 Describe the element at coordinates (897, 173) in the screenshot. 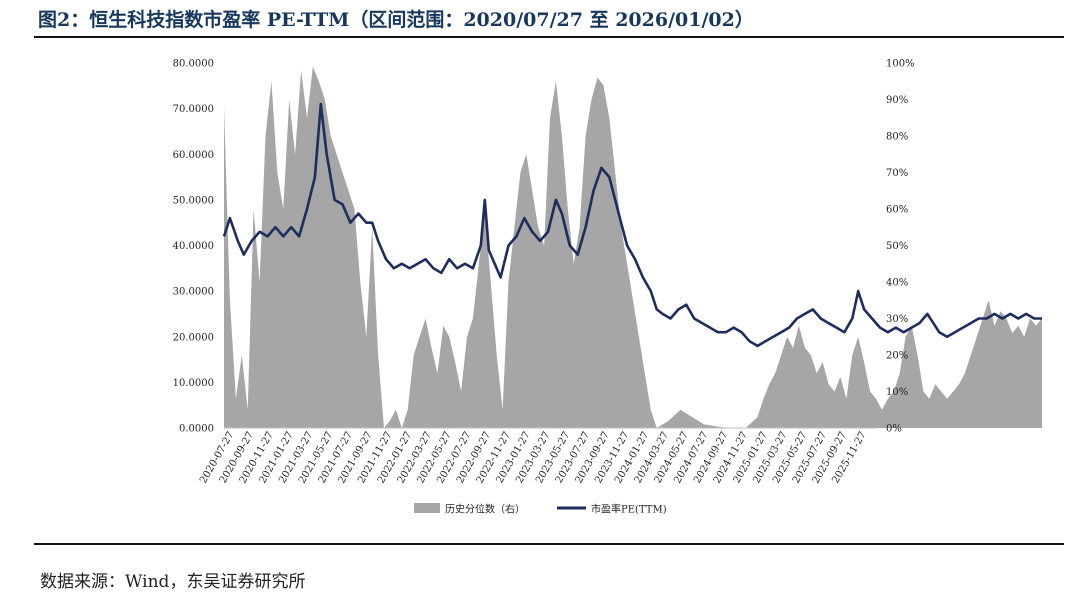

I see `right-tick-label: 70%` at that location.